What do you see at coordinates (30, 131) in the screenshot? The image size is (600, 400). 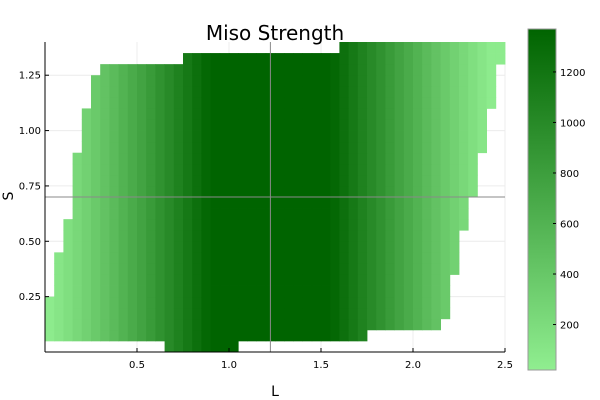 I see `y-tick-label: 1.00` at bounding box center [30, 131].